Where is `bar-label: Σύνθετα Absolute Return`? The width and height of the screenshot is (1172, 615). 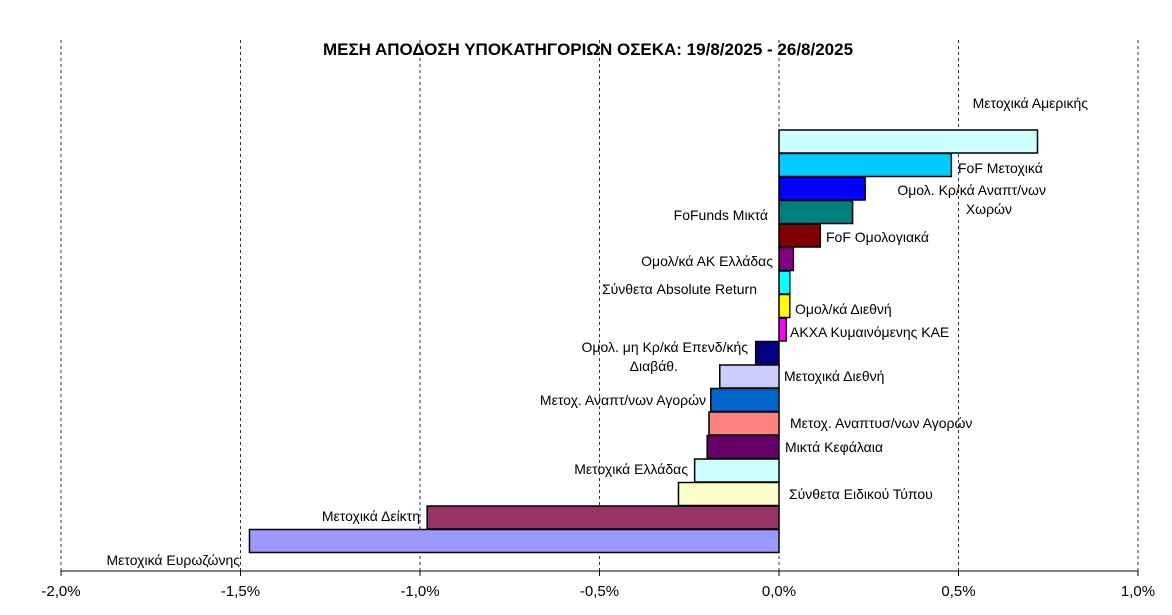
bar-label: Σύνθετα Absolute Return is located at coordinates (679, 289).